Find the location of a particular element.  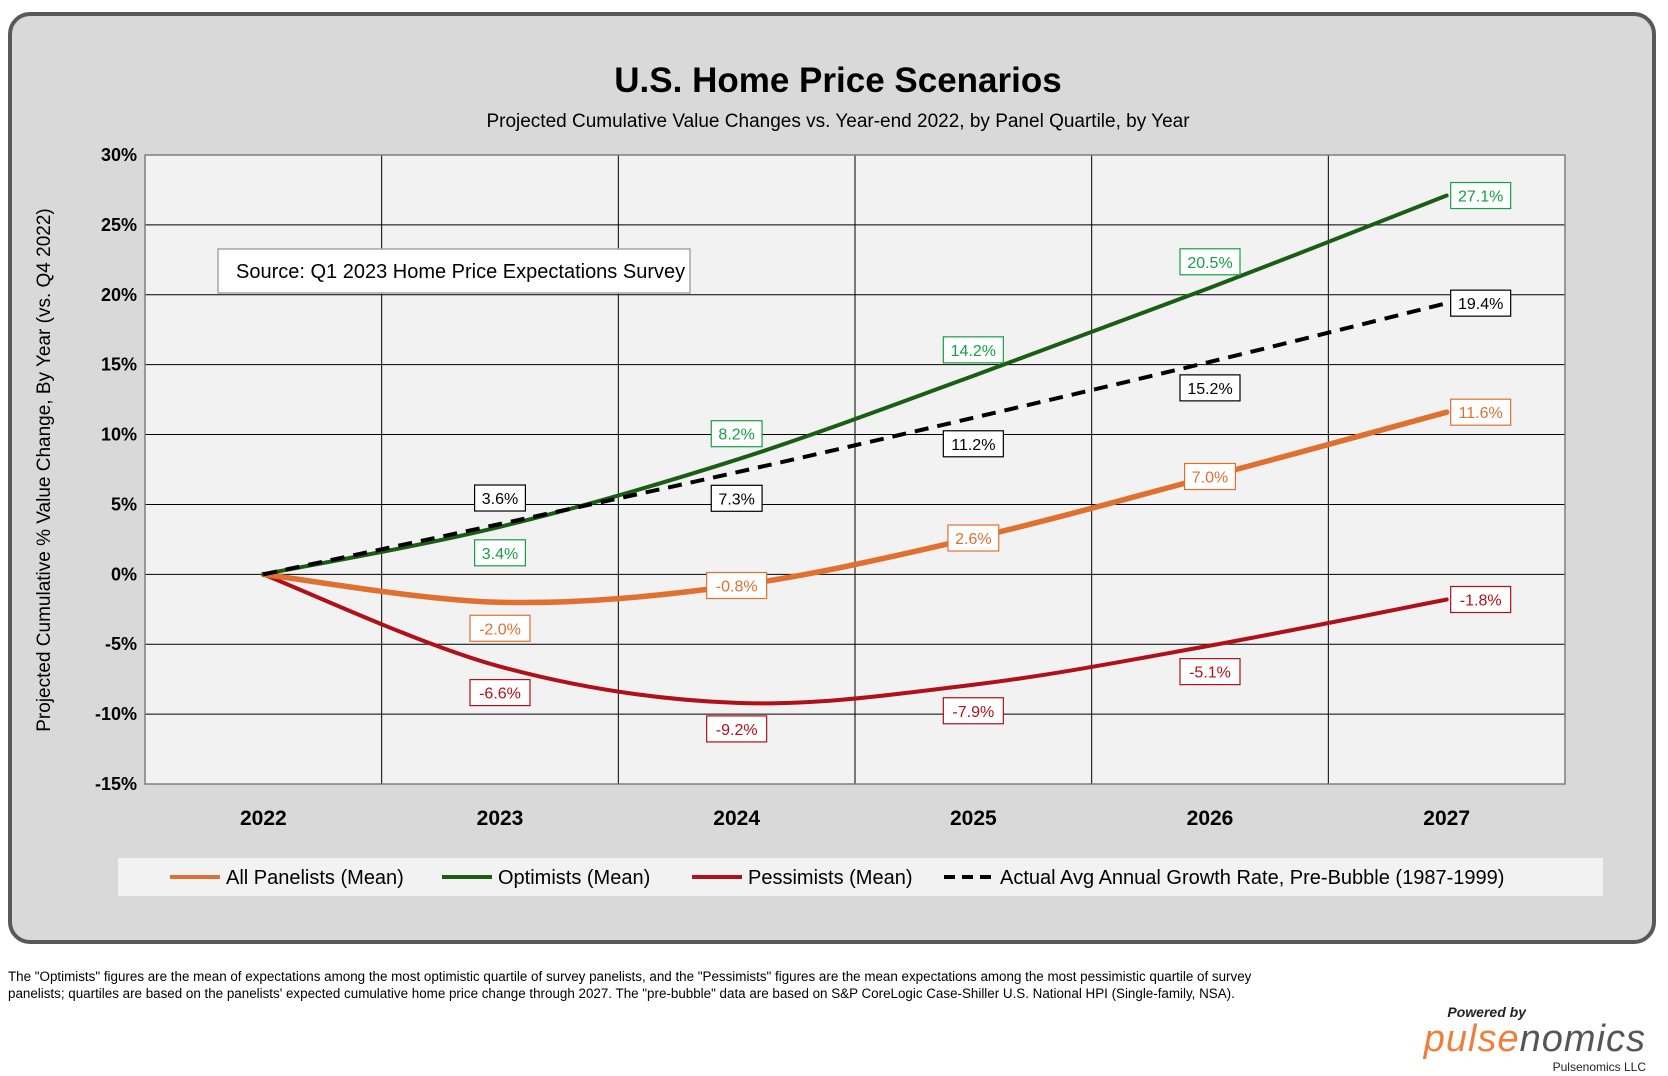

data-label: -5.1% is located at coordinates (1210, 673).